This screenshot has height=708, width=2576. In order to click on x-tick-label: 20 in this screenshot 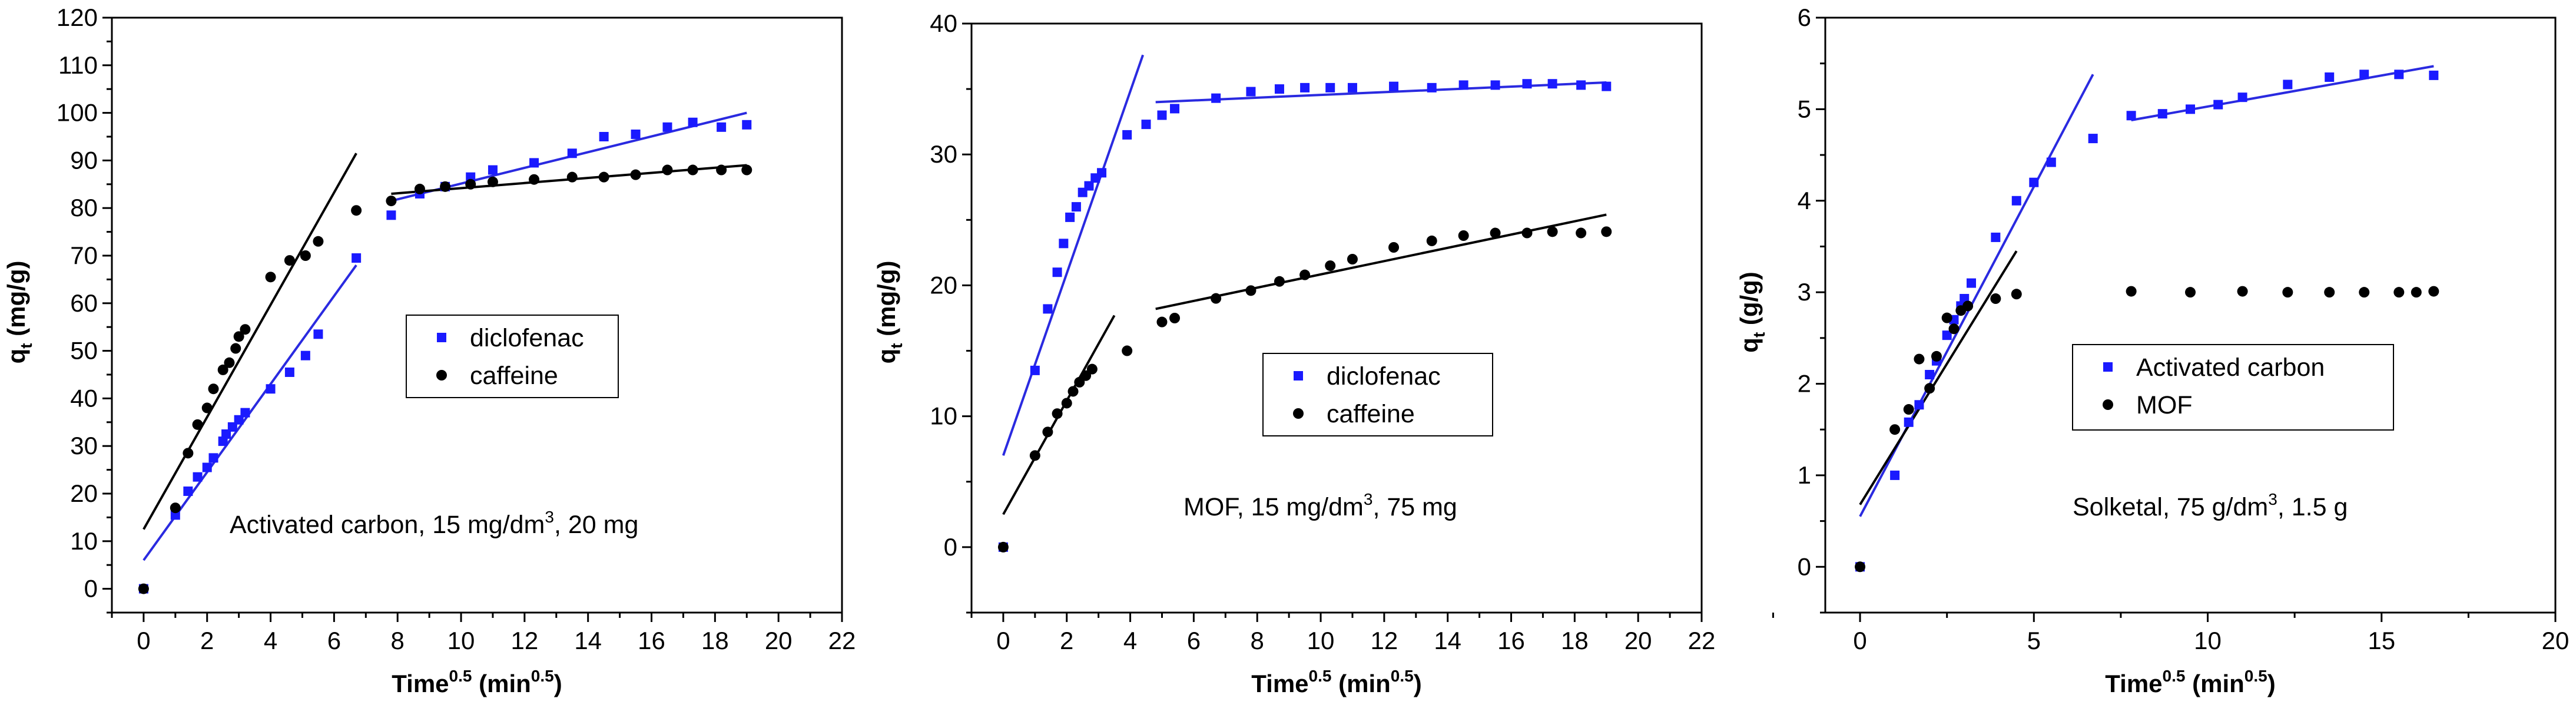, I will do `click(2556, 641)`.